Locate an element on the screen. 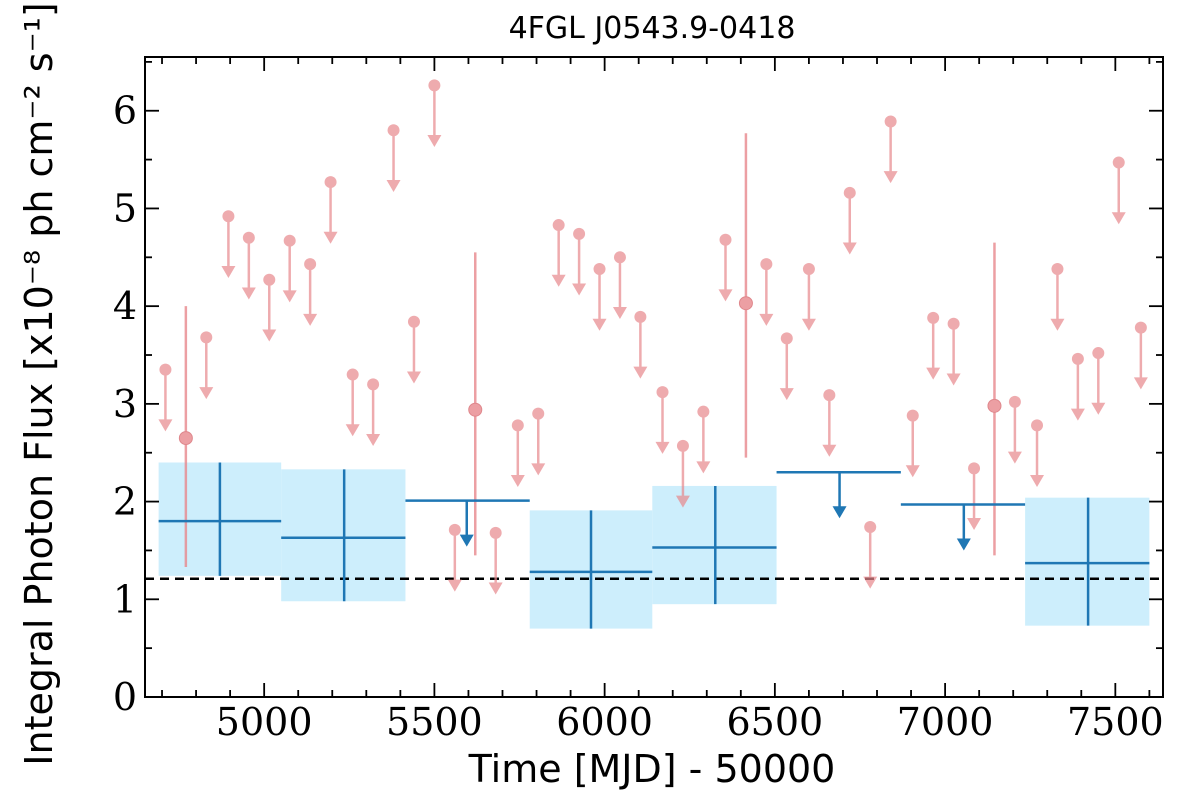 The width and height of the screenshot is (1200, 800). x-tick-label: 7500 is located at coordinates (1115, 722).